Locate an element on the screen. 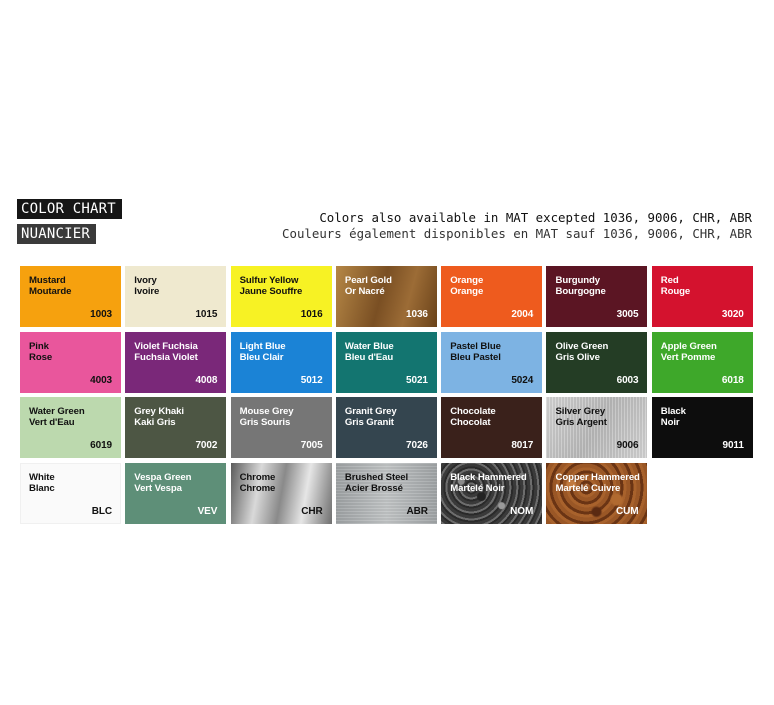 The width and height of the screenshot is (774, 705). swatch-name-english: Chrome is located at coordinates (257, 477).